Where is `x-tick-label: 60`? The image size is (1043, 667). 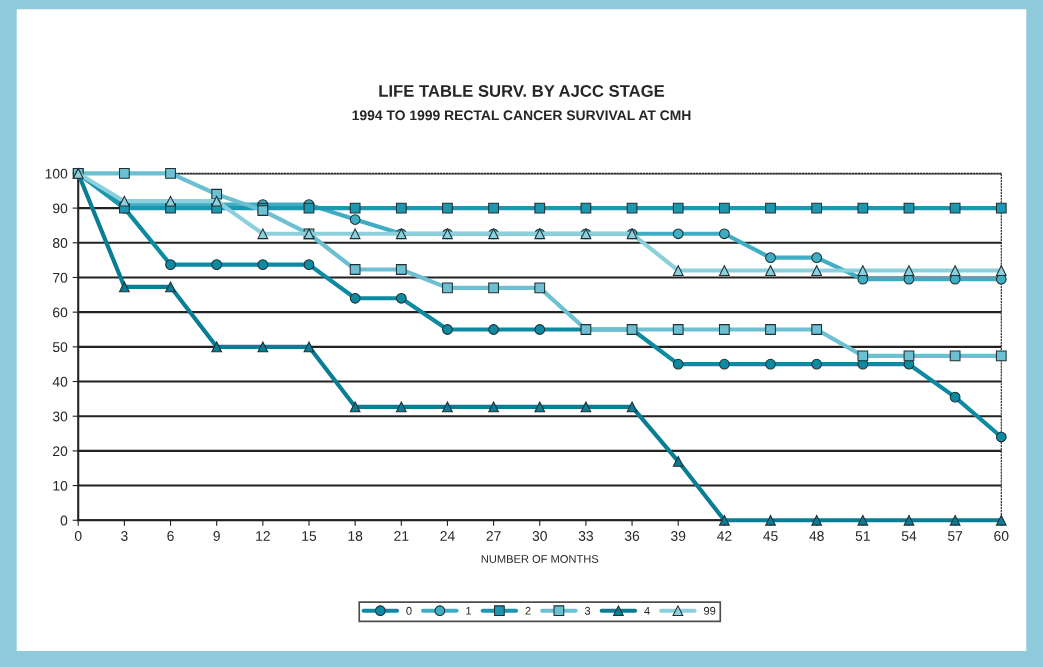 x-tick-label: 60 is located at coordinates (1001, 536).